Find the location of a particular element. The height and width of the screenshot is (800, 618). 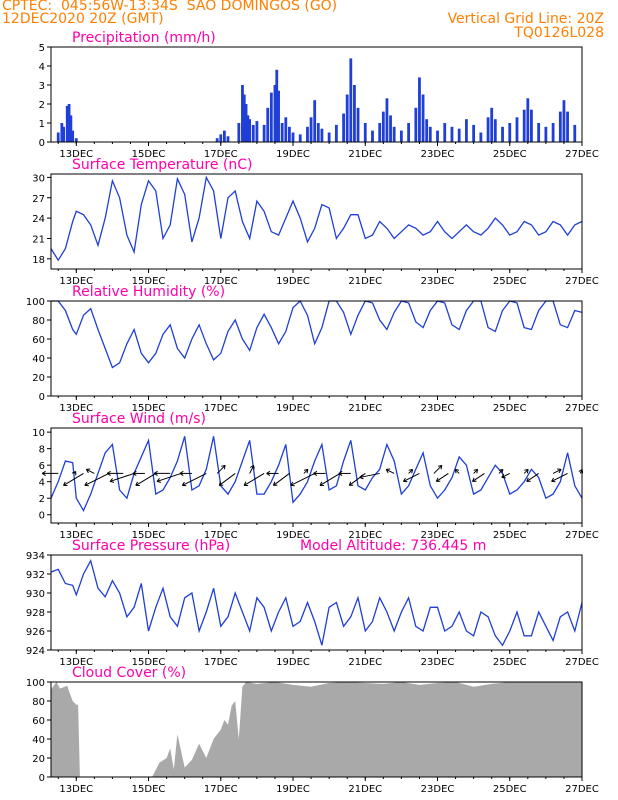

rh-ytick-label: 80 is located at coordinates (38, 321).